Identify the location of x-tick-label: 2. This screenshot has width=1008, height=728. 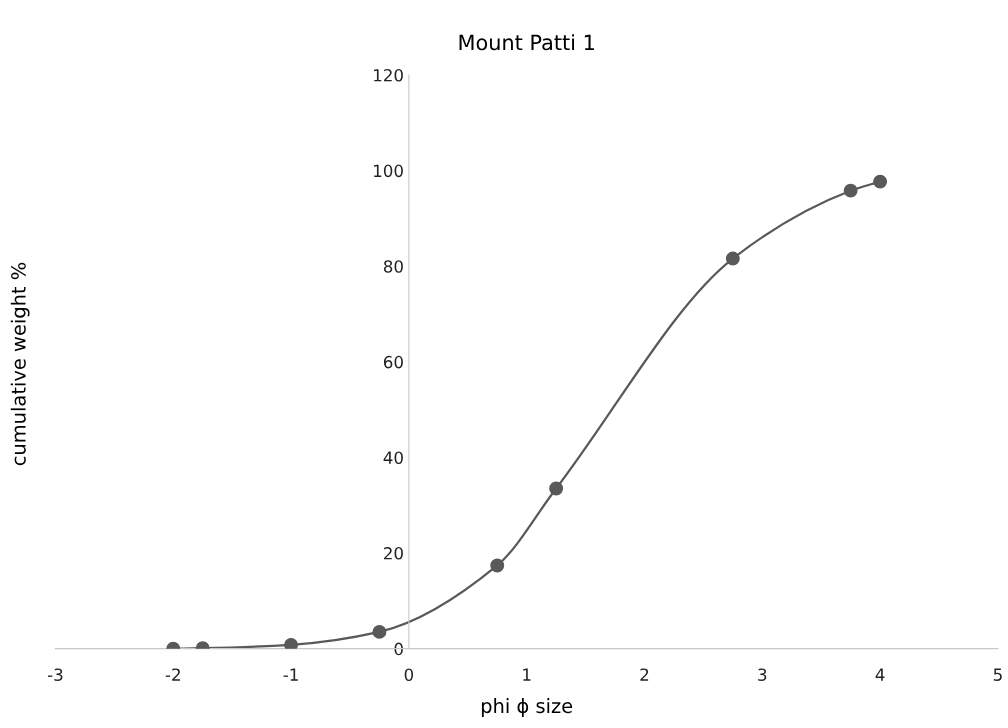
(644, 674).